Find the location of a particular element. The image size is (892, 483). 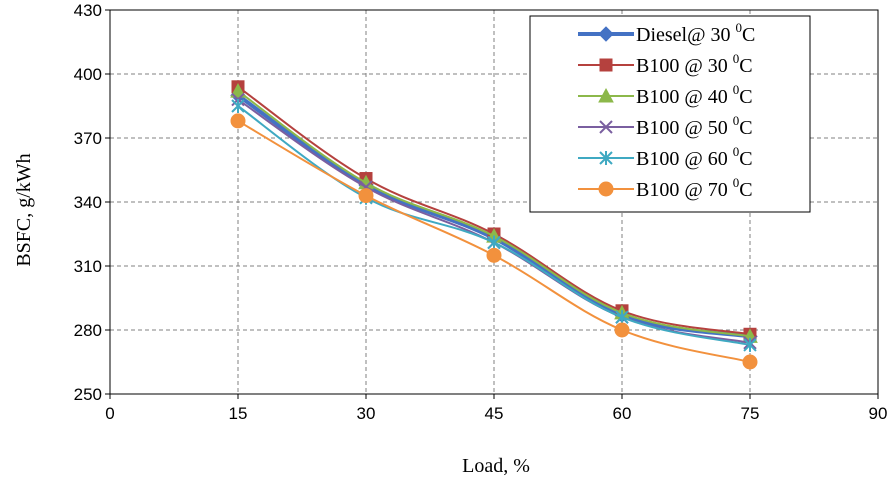

y-tick-label: 310 is located at coordinates (88, 266).